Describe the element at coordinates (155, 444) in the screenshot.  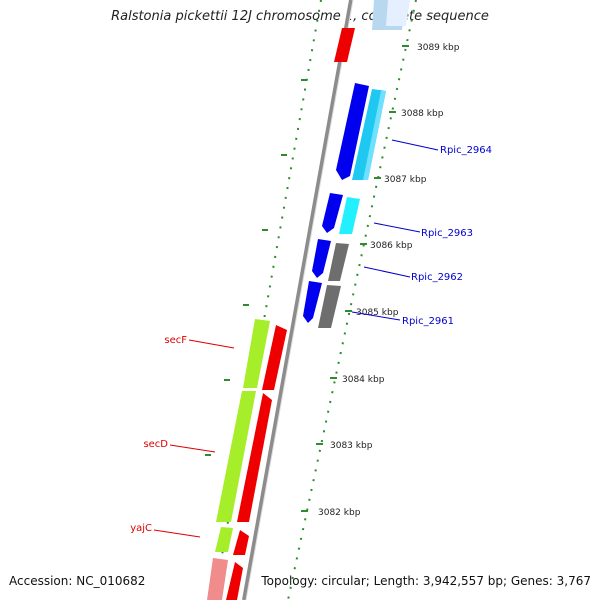
I see `gene-label-secd: secD` at that location.